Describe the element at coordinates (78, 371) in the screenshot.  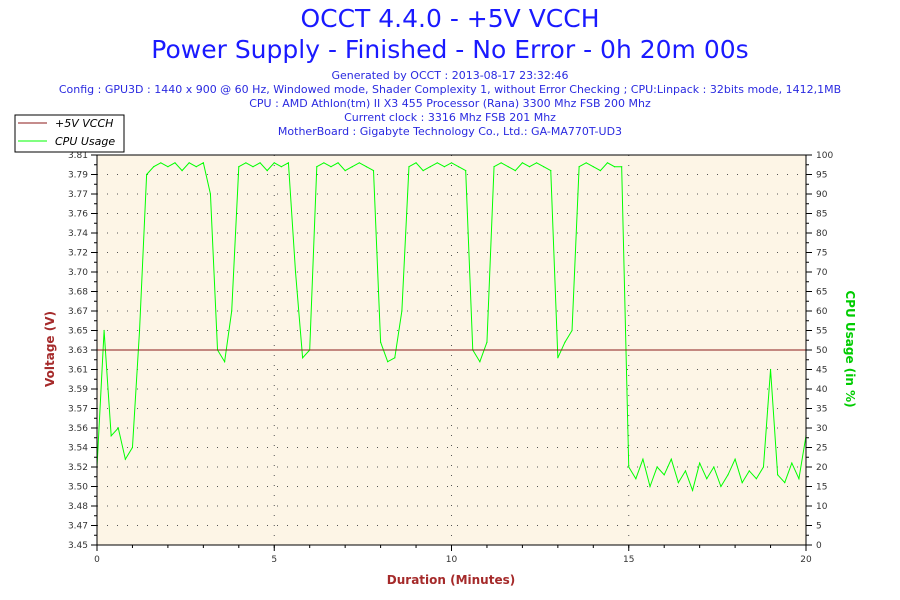
I see `y-tick-label: 3.61` at that location.